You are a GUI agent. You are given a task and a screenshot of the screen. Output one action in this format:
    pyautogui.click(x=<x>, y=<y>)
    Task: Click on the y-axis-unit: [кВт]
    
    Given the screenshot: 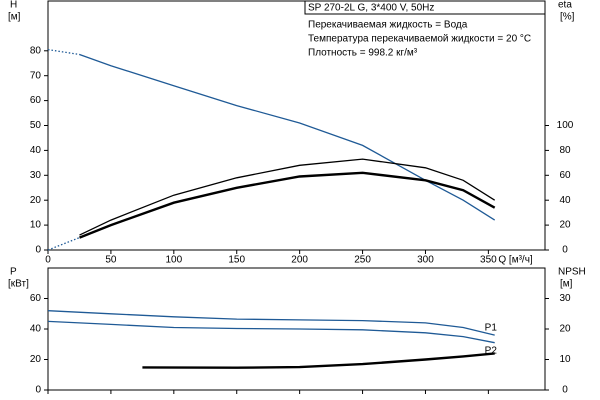 What is the action you would take?
    pyautogui.click(x=18, y=284)
    